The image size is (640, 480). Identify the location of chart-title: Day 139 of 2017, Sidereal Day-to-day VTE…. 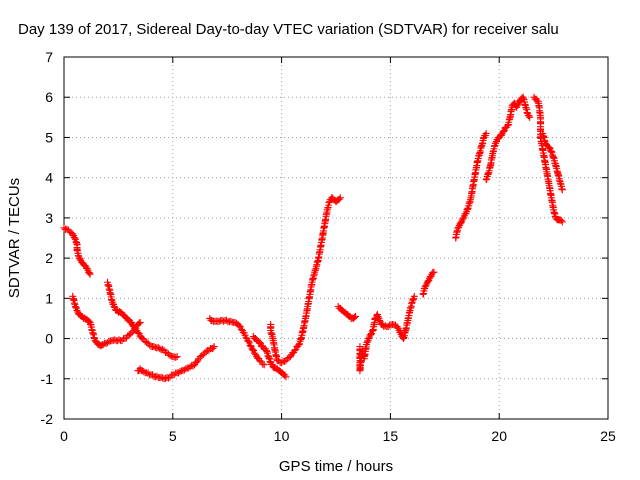
(288, 29).